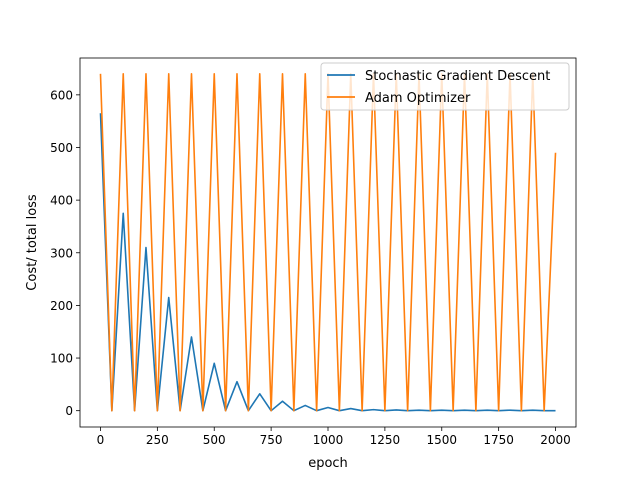  What do you see at coordinates (61, 253) in the screenshot?
I see `y-tick-label: 300` at bounding box center [61, 253].